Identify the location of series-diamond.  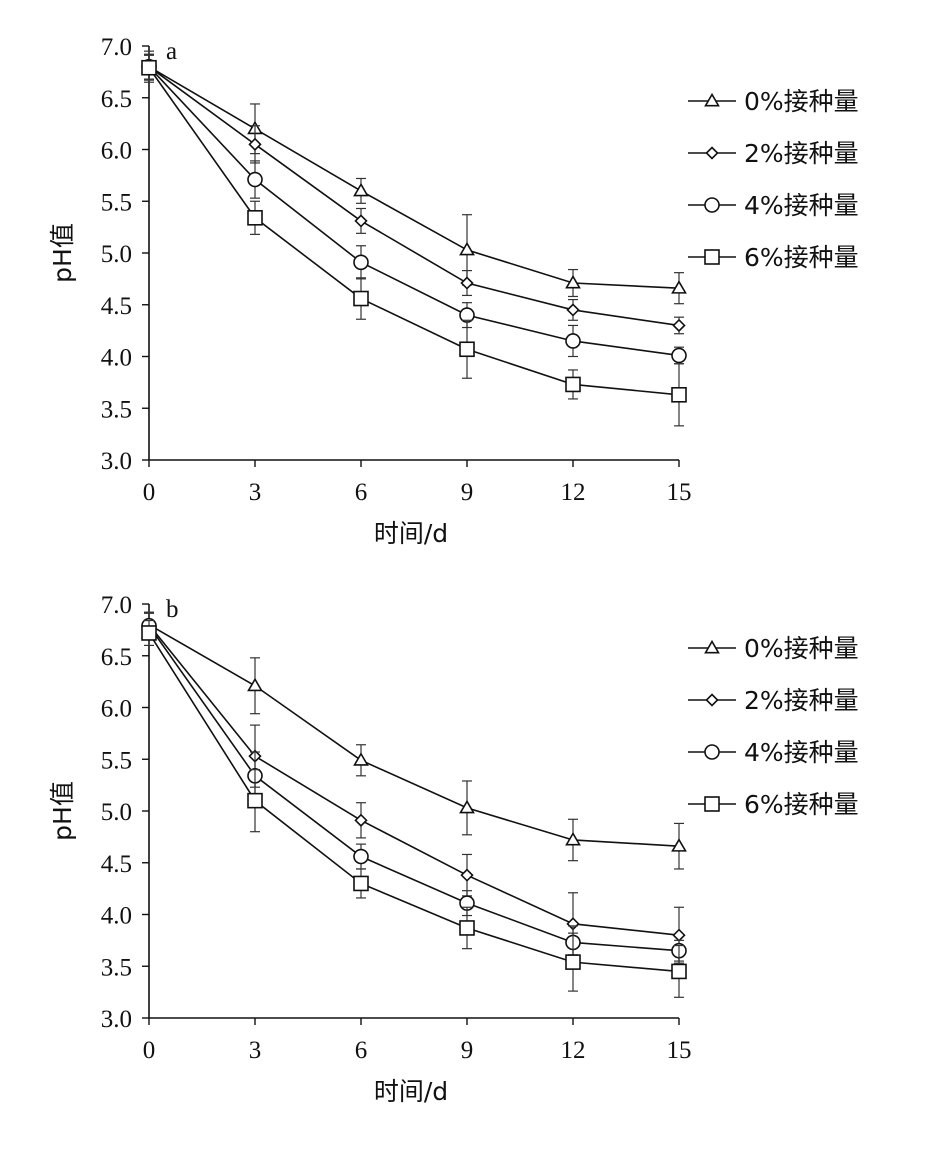
(414, 194).